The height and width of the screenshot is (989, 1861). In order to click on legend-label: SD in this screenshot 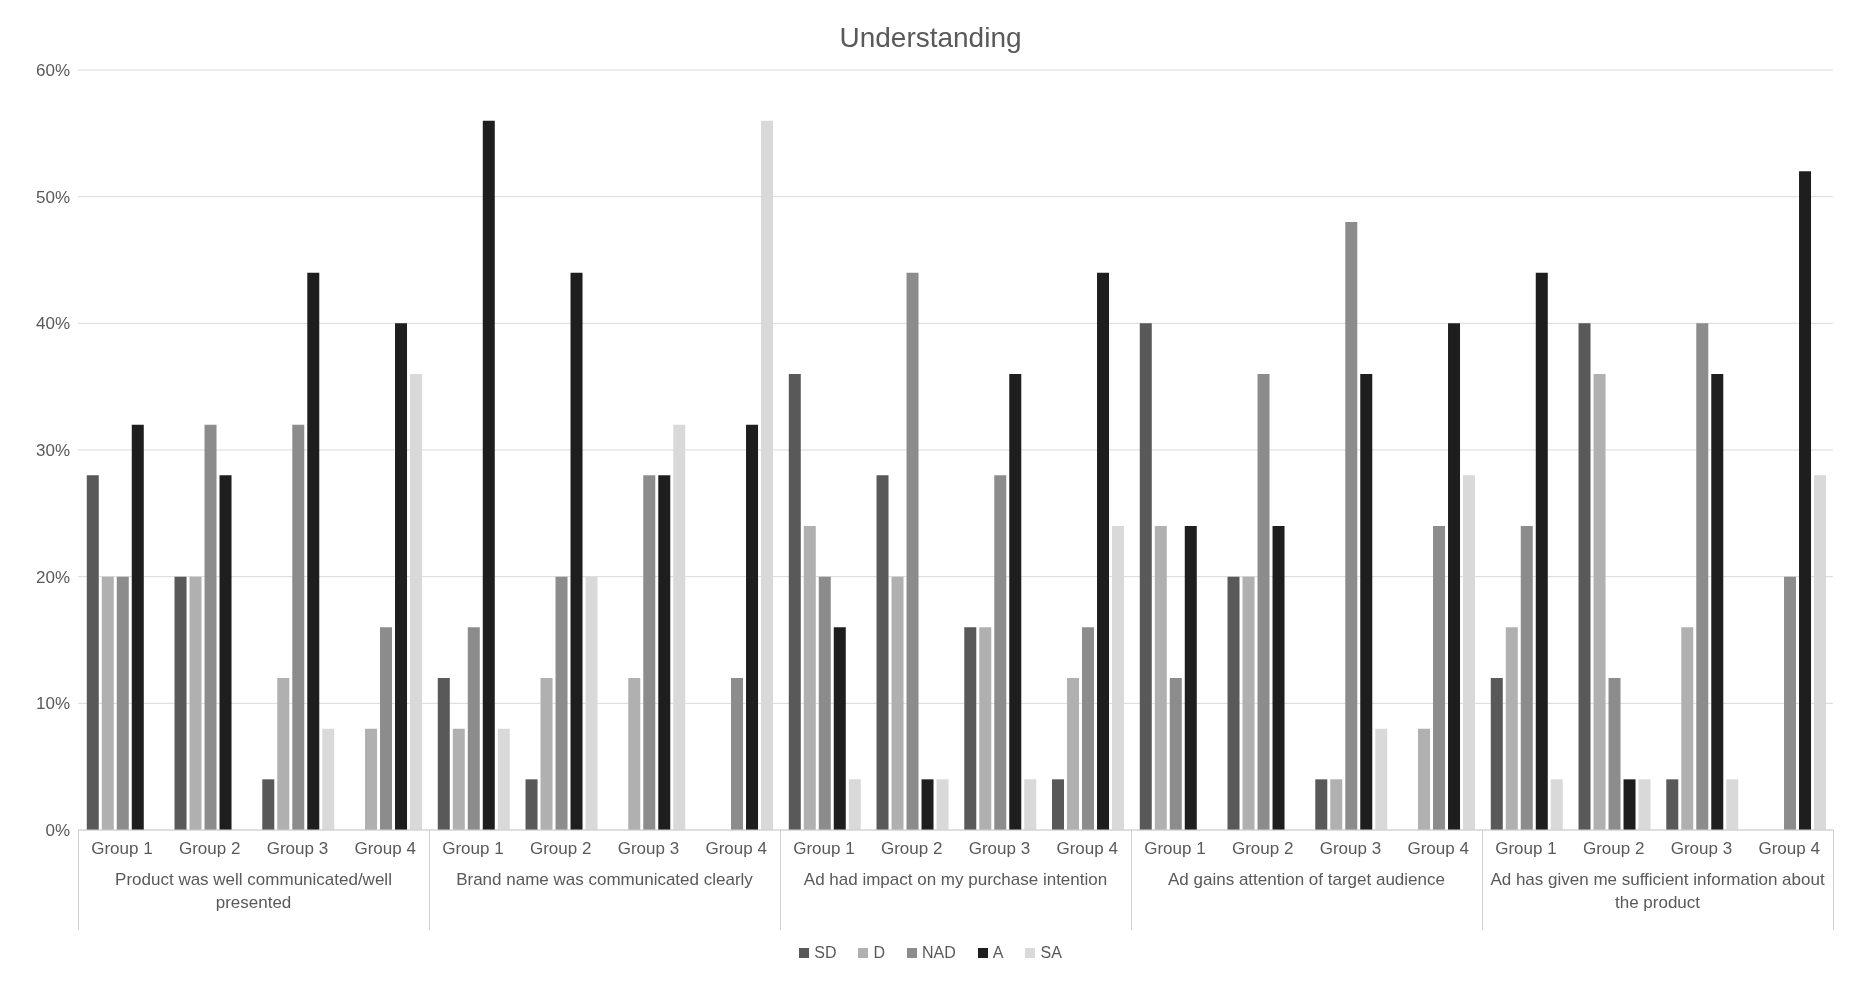, I will do `click(825, 953)`.